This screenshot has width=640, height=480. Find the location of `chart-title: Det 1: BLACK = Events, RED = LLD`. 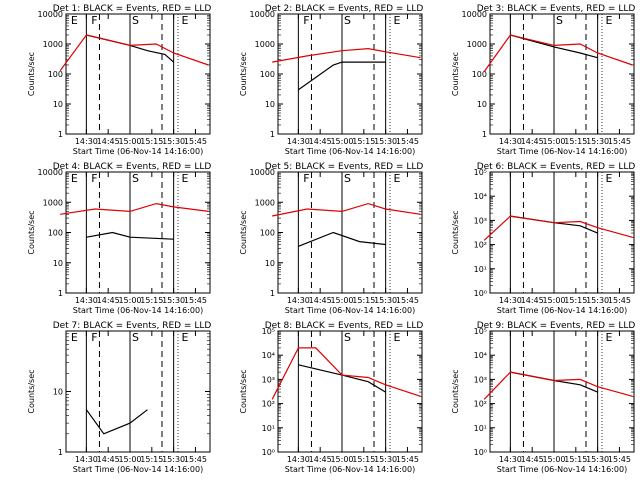

chart-title: Det 1: BLACK = Events, RED = LLD is located at coordinates (132, 9).